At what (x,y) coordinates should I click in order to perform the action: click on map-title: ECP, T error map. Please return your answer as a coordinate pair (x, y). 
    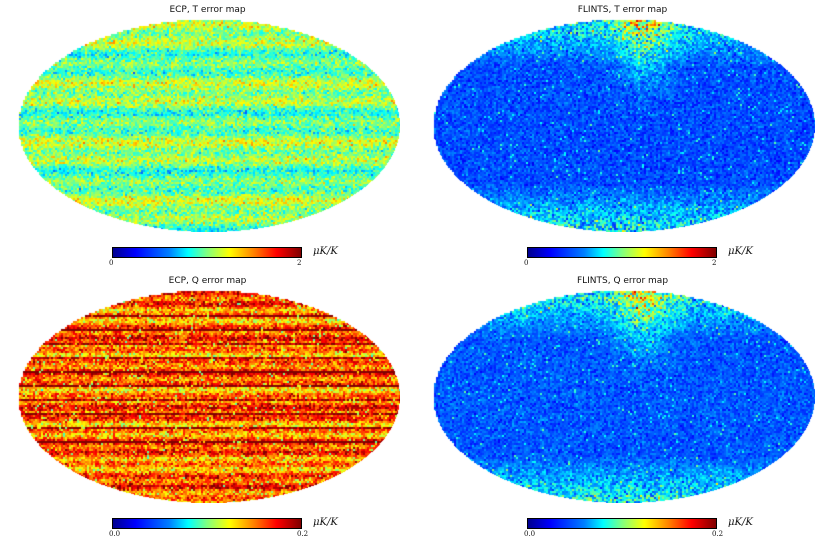
    Looking at the image, I should click on (207, 10).